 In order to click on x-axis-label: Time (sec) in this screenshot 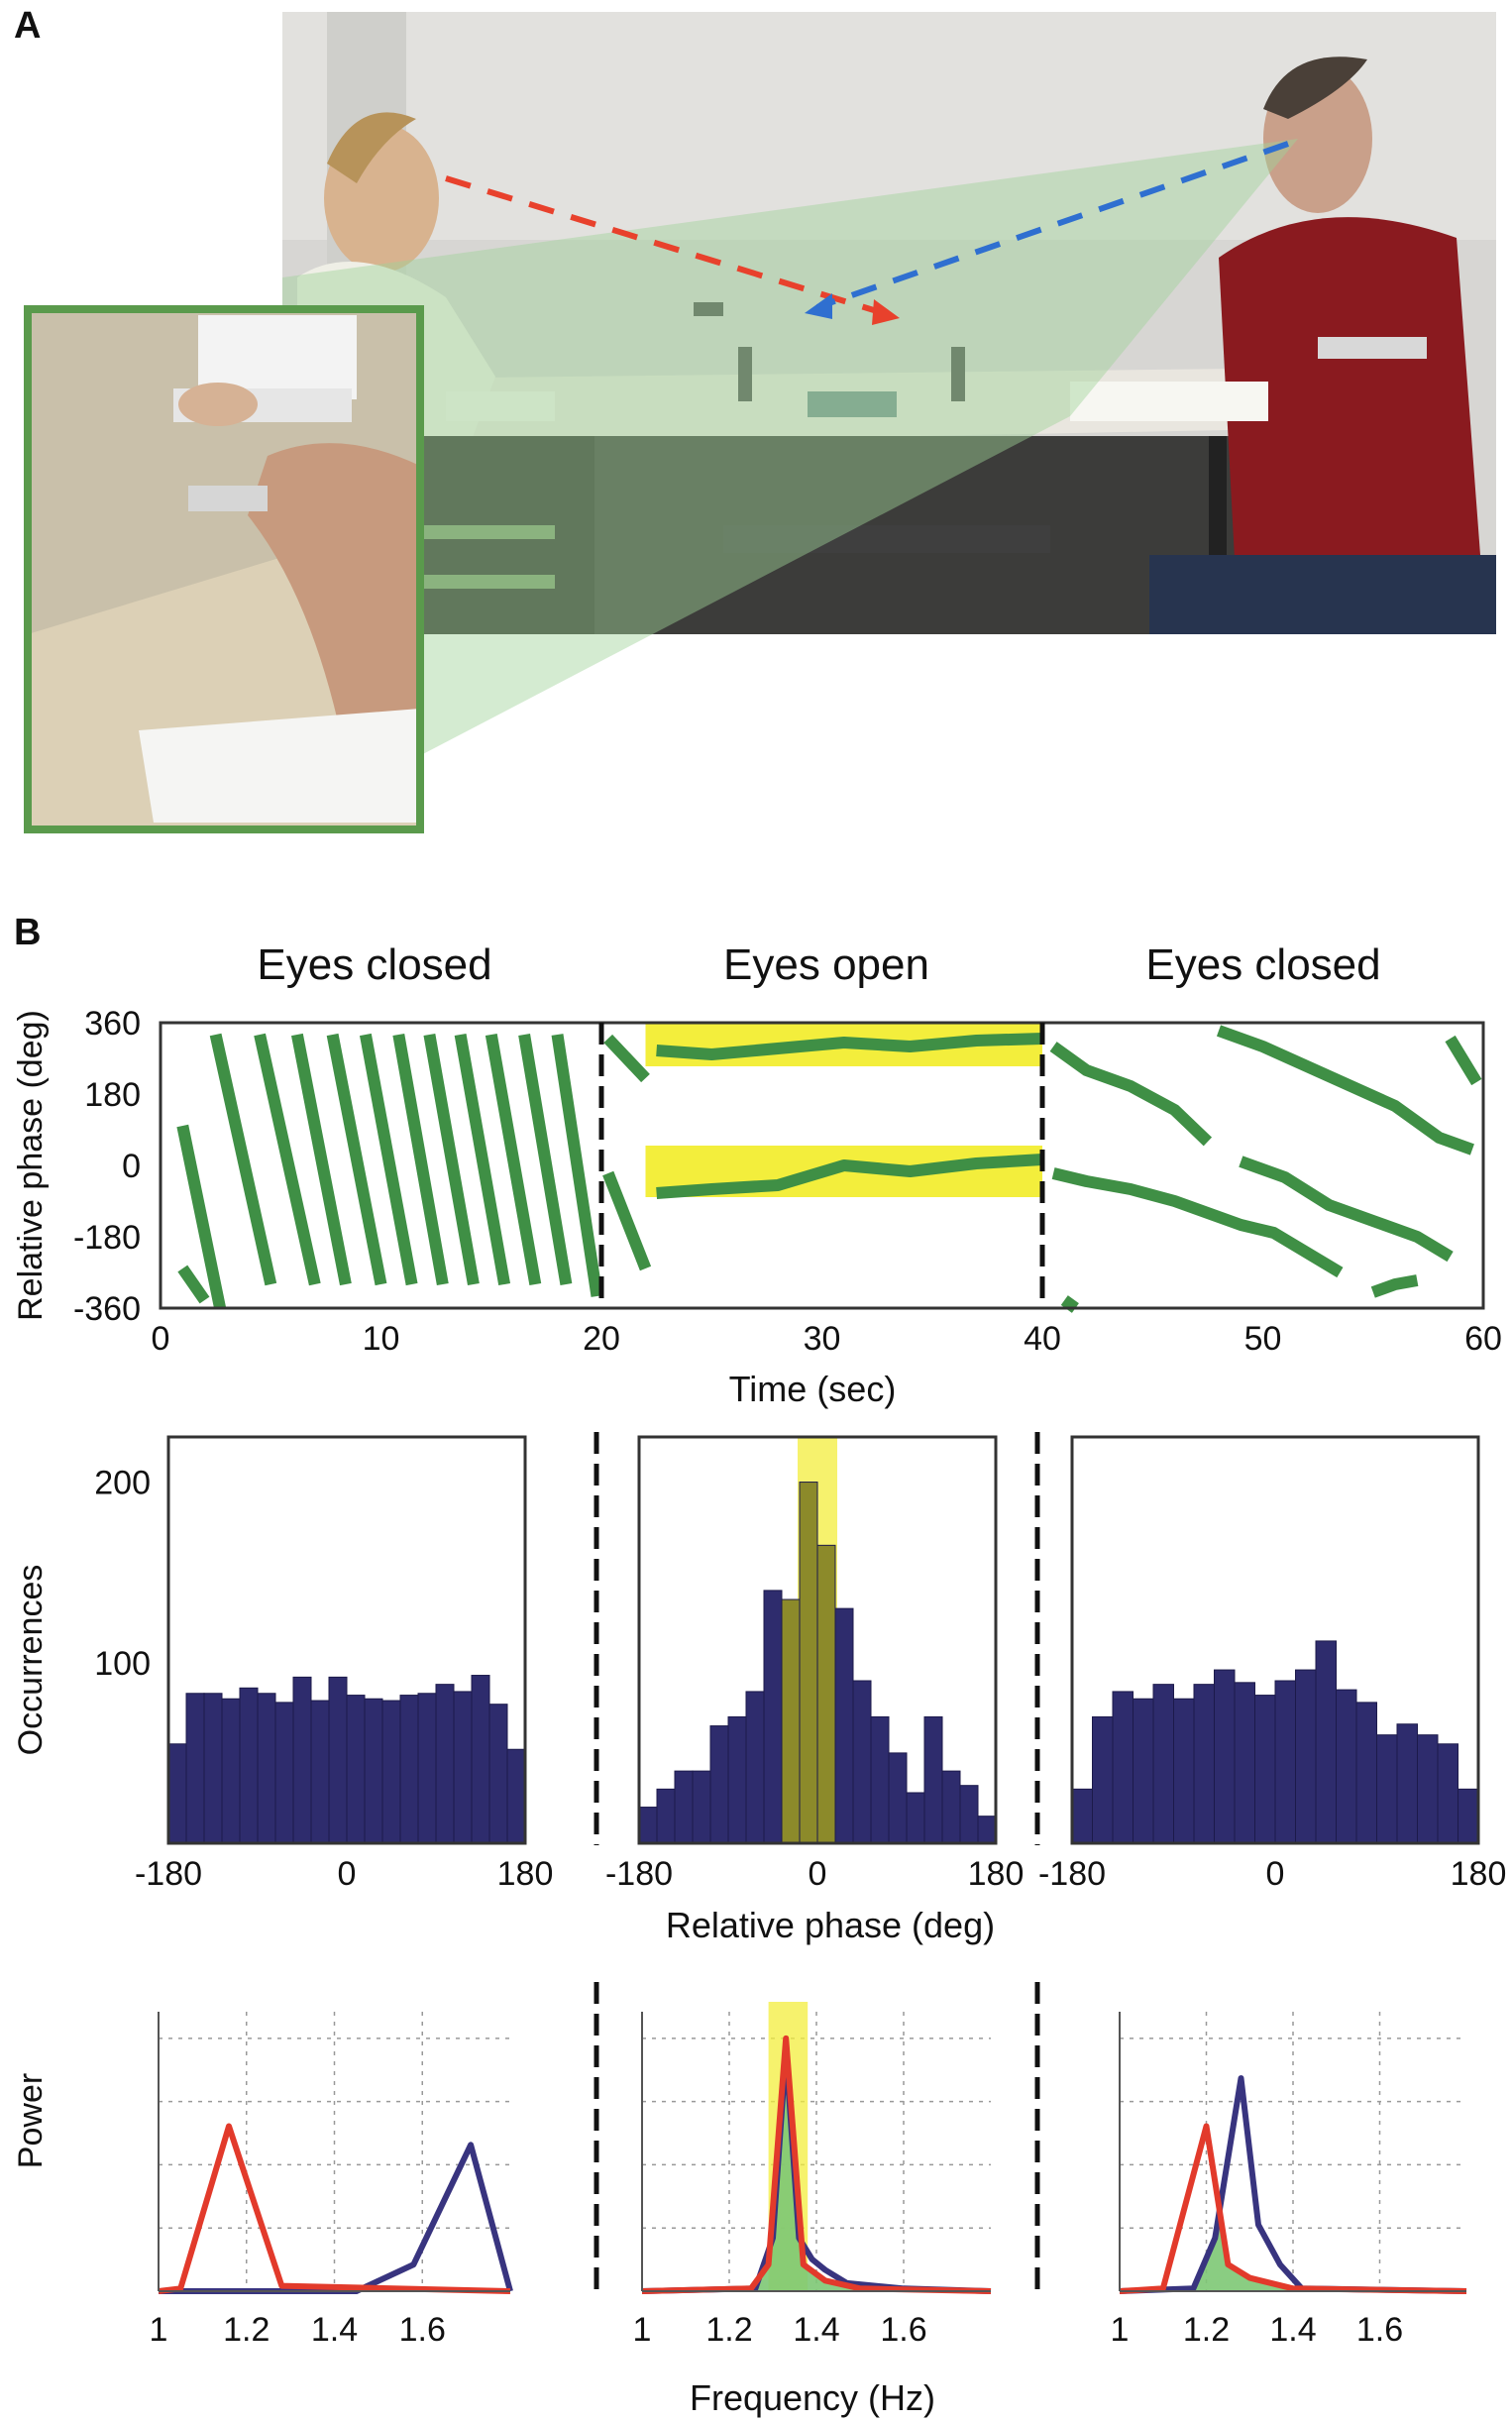, I will do `click(813, 1389)`.